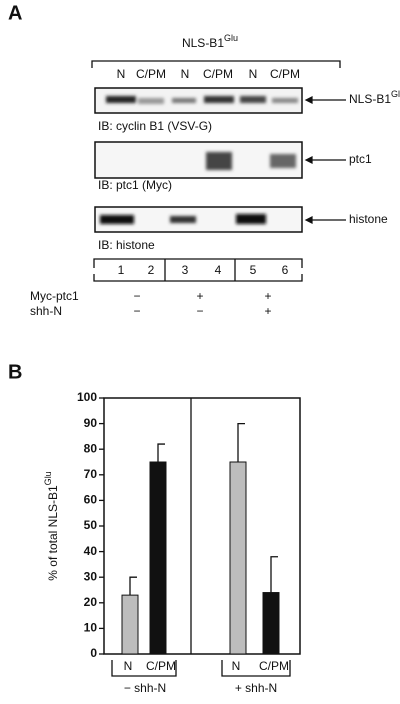 The width and height of the screenshot is (400, 704). I want to click on lane-number: 4, so click(218, 270).